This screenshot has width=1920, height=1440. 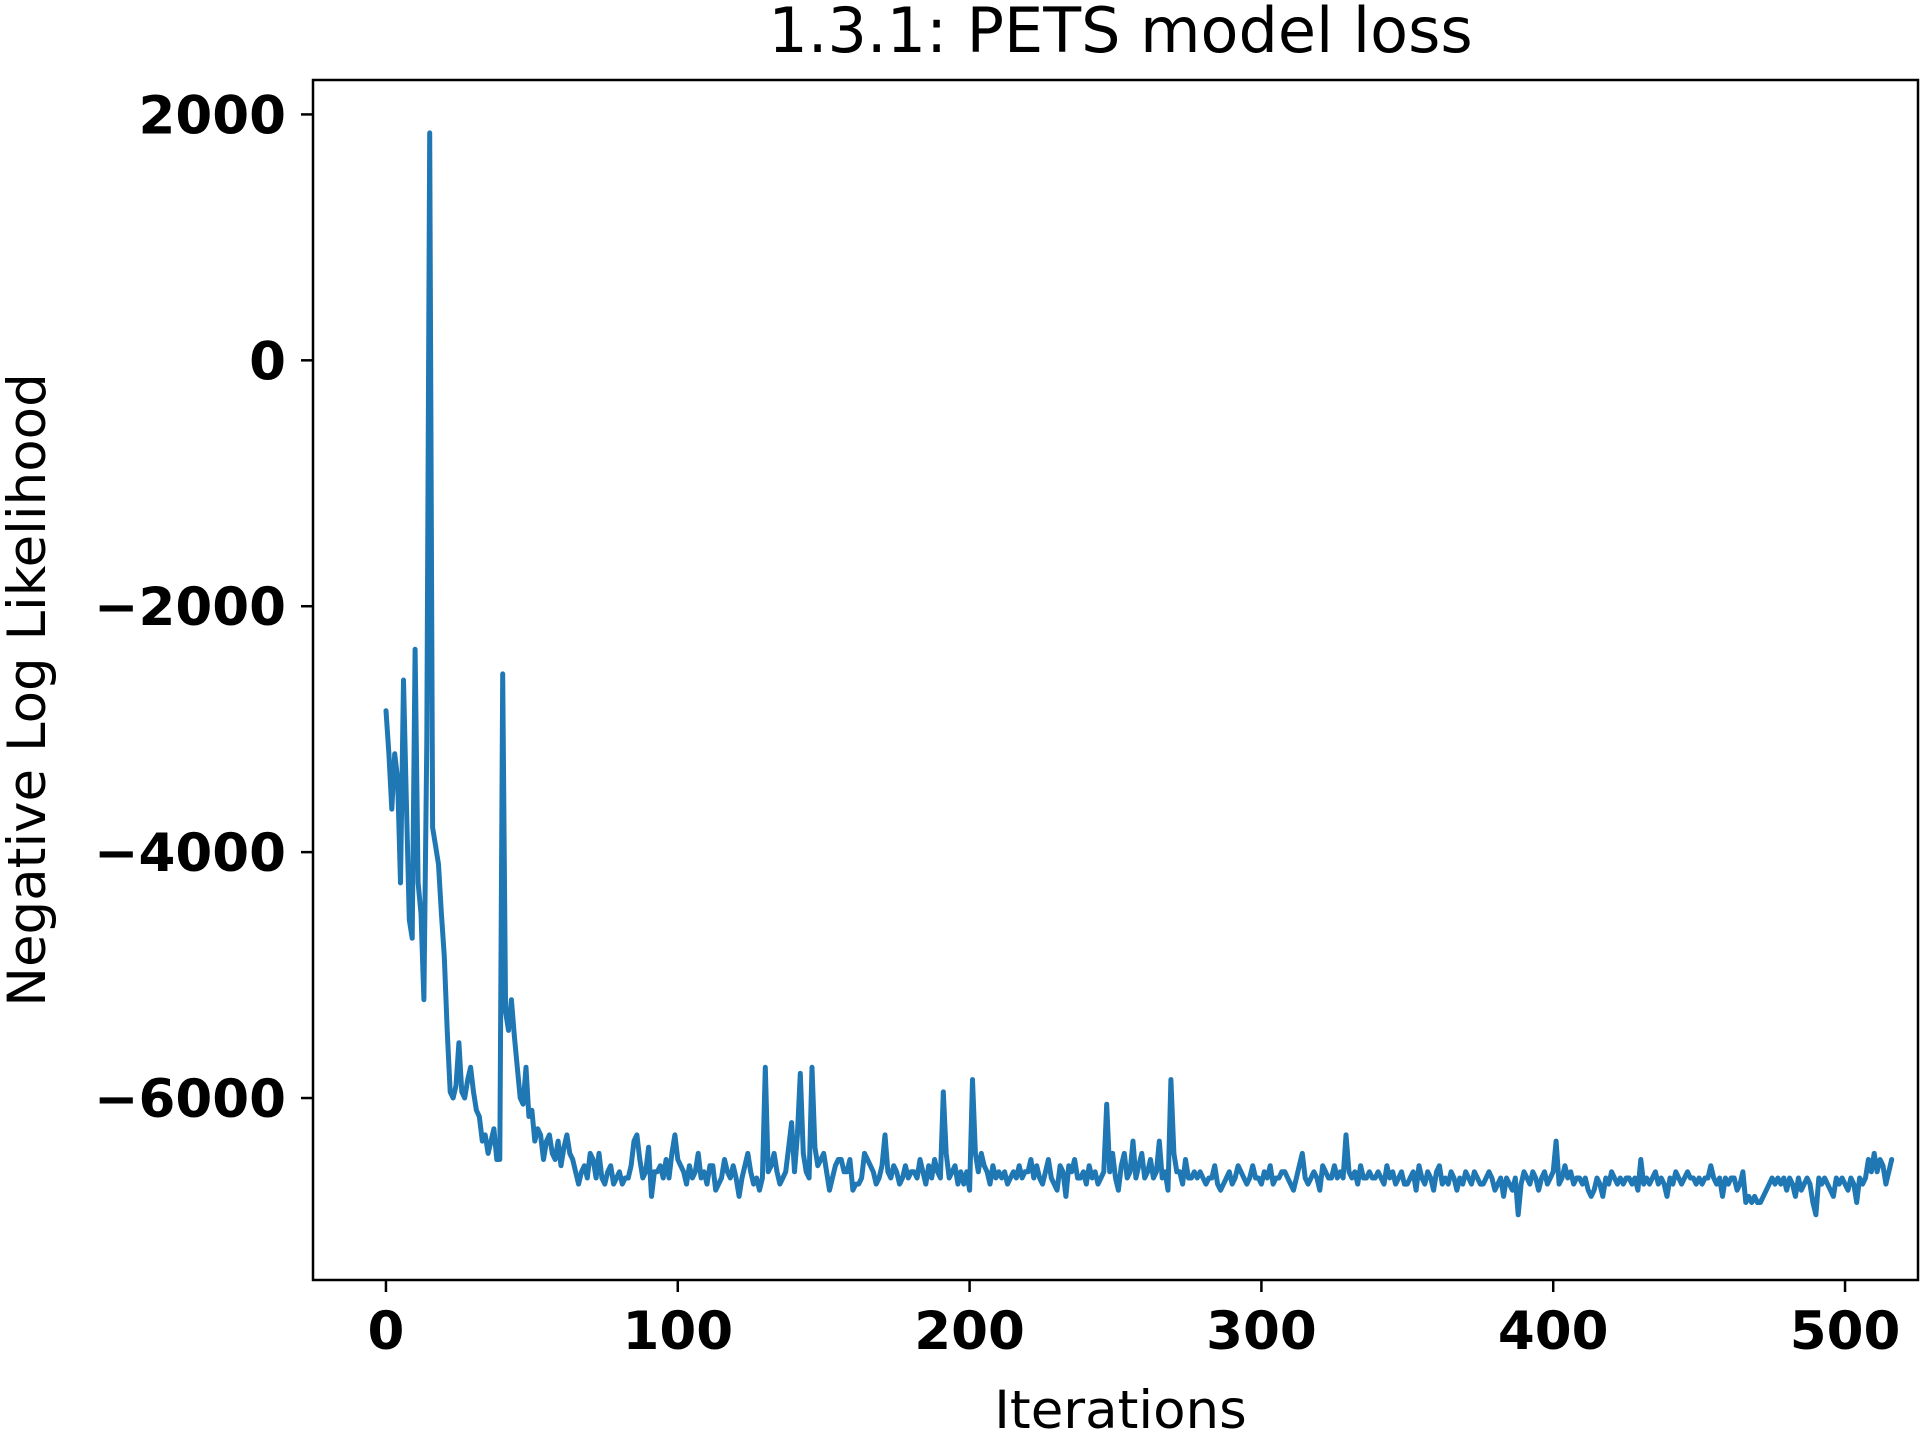 What do you see at coordinates (1120, 1410) in the screenshot?
I see `x-axis-label: Iterations` at bounding box center [1120, 1410].